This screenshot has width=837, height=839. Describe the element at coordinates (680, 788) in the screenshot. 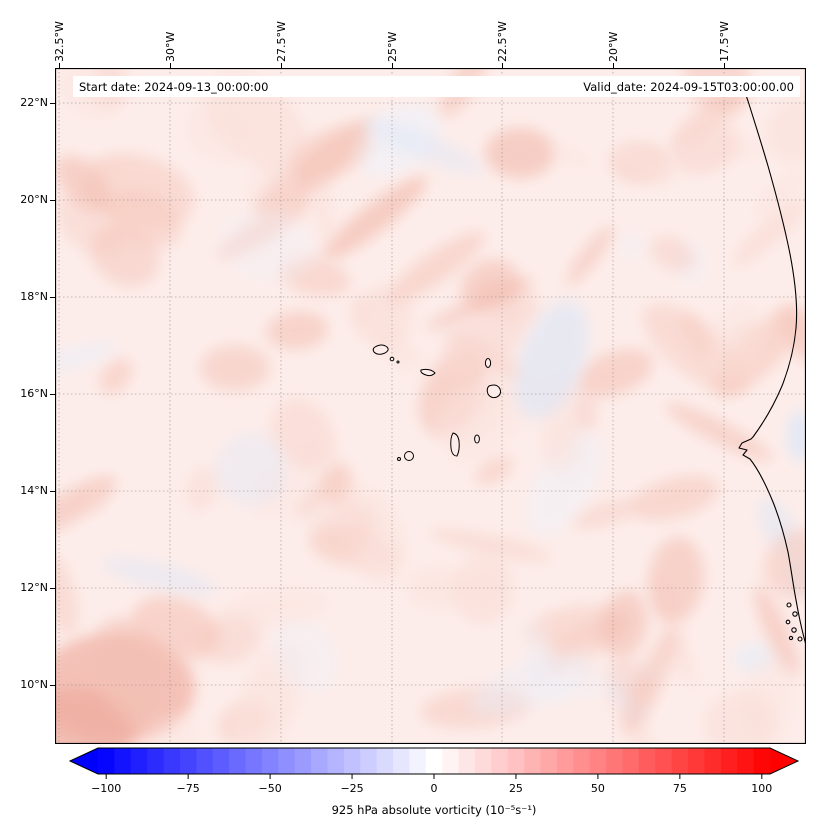

I see `colorbar-tick-label: 75` at that location.